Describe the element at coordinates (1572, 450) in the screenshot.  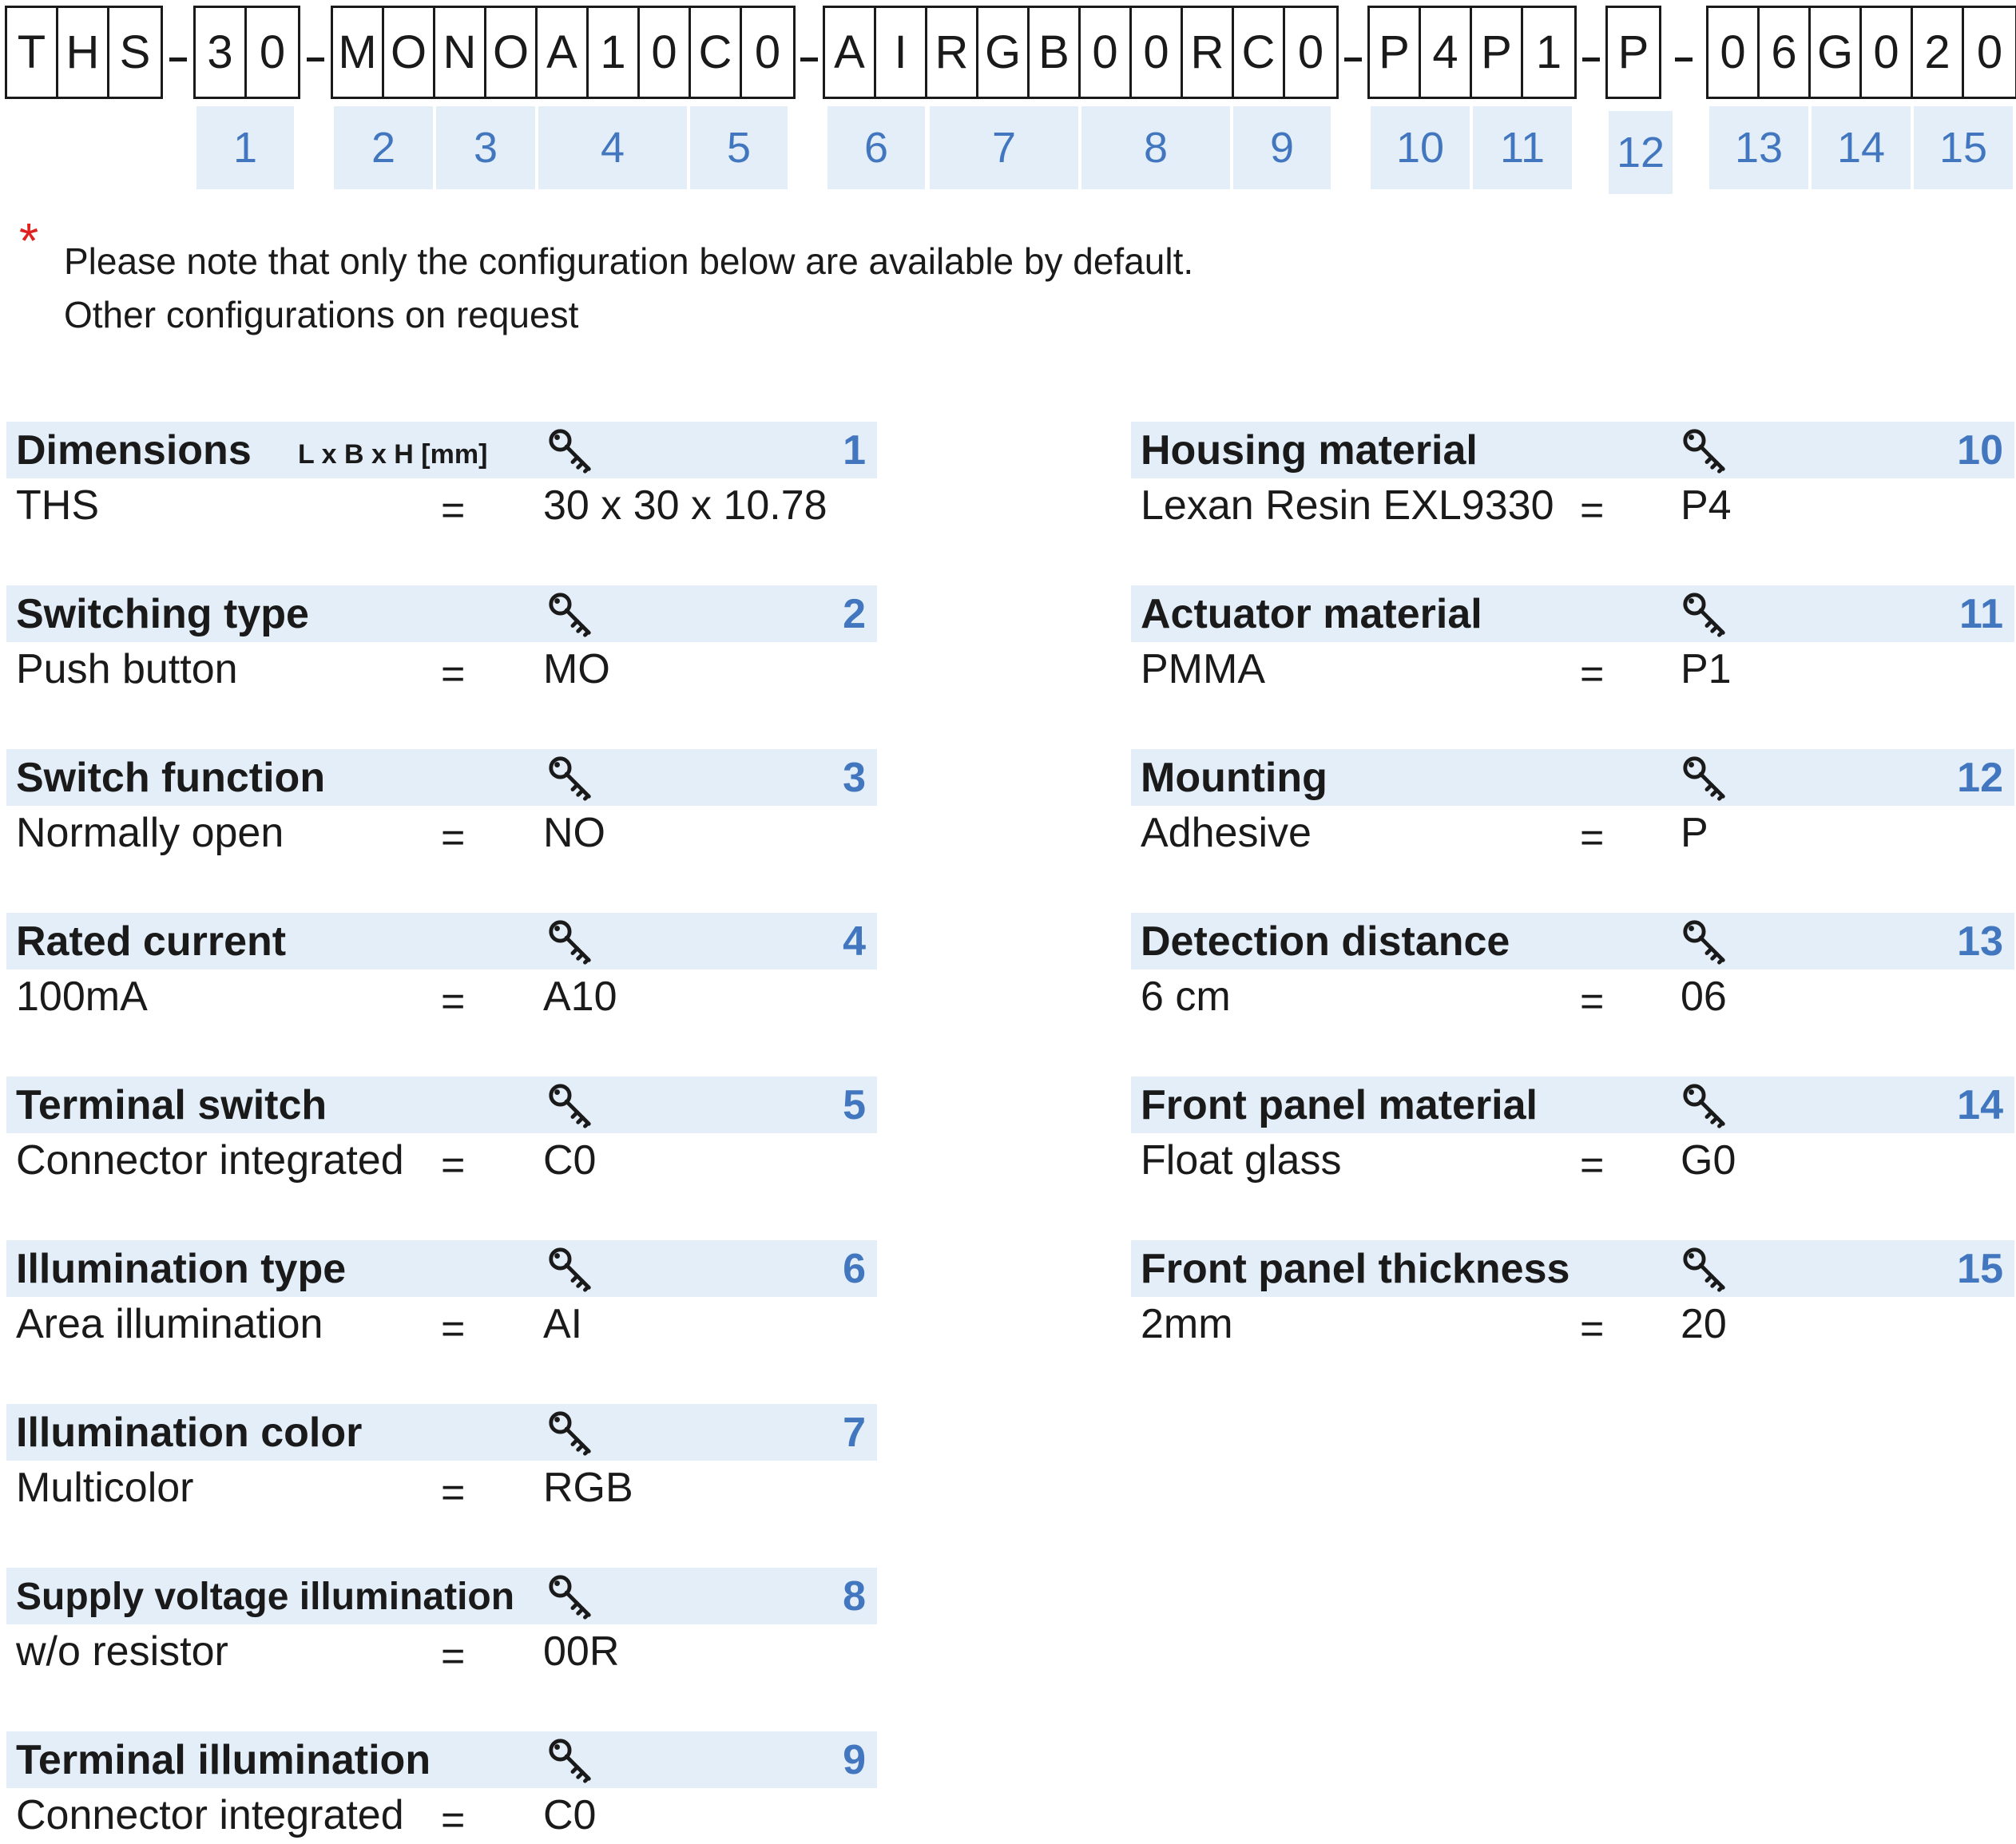
I see `section-header: Housing material 10` at that location.